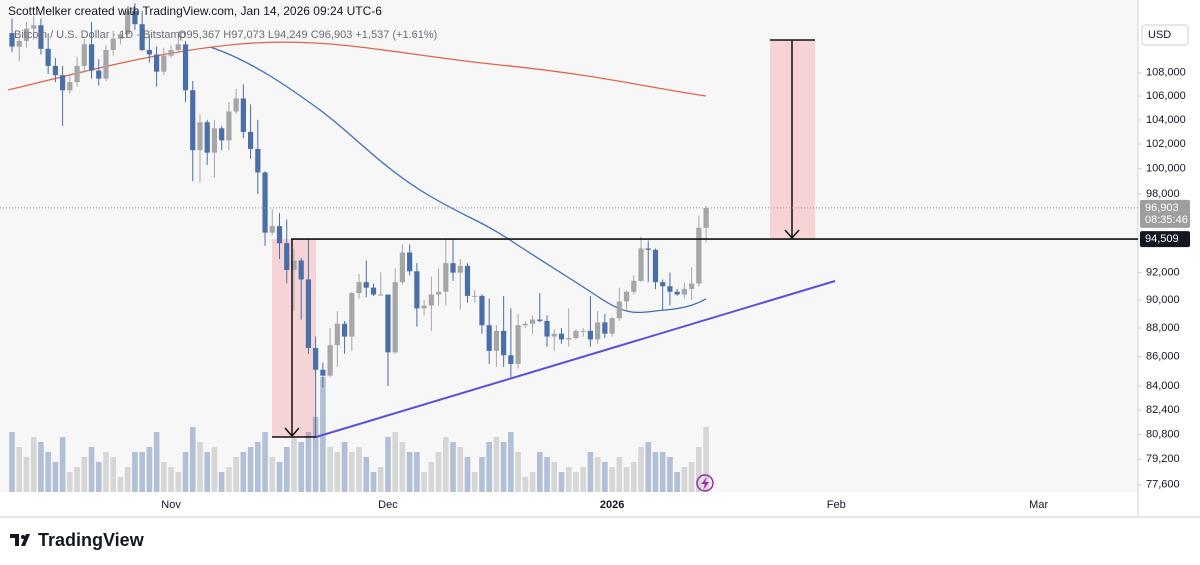 The width and height of the screenshot is (1200, 565). What do you see at coordinates (1163, 194) in the screenshot?
I see `y-tick-label: 98,000` at bounding box center [1163, 194].